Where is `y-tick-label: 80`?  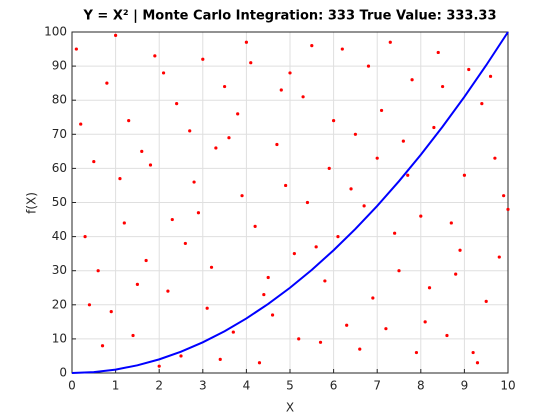 y-tick-label: 80 is located at coordinates (59, 100).